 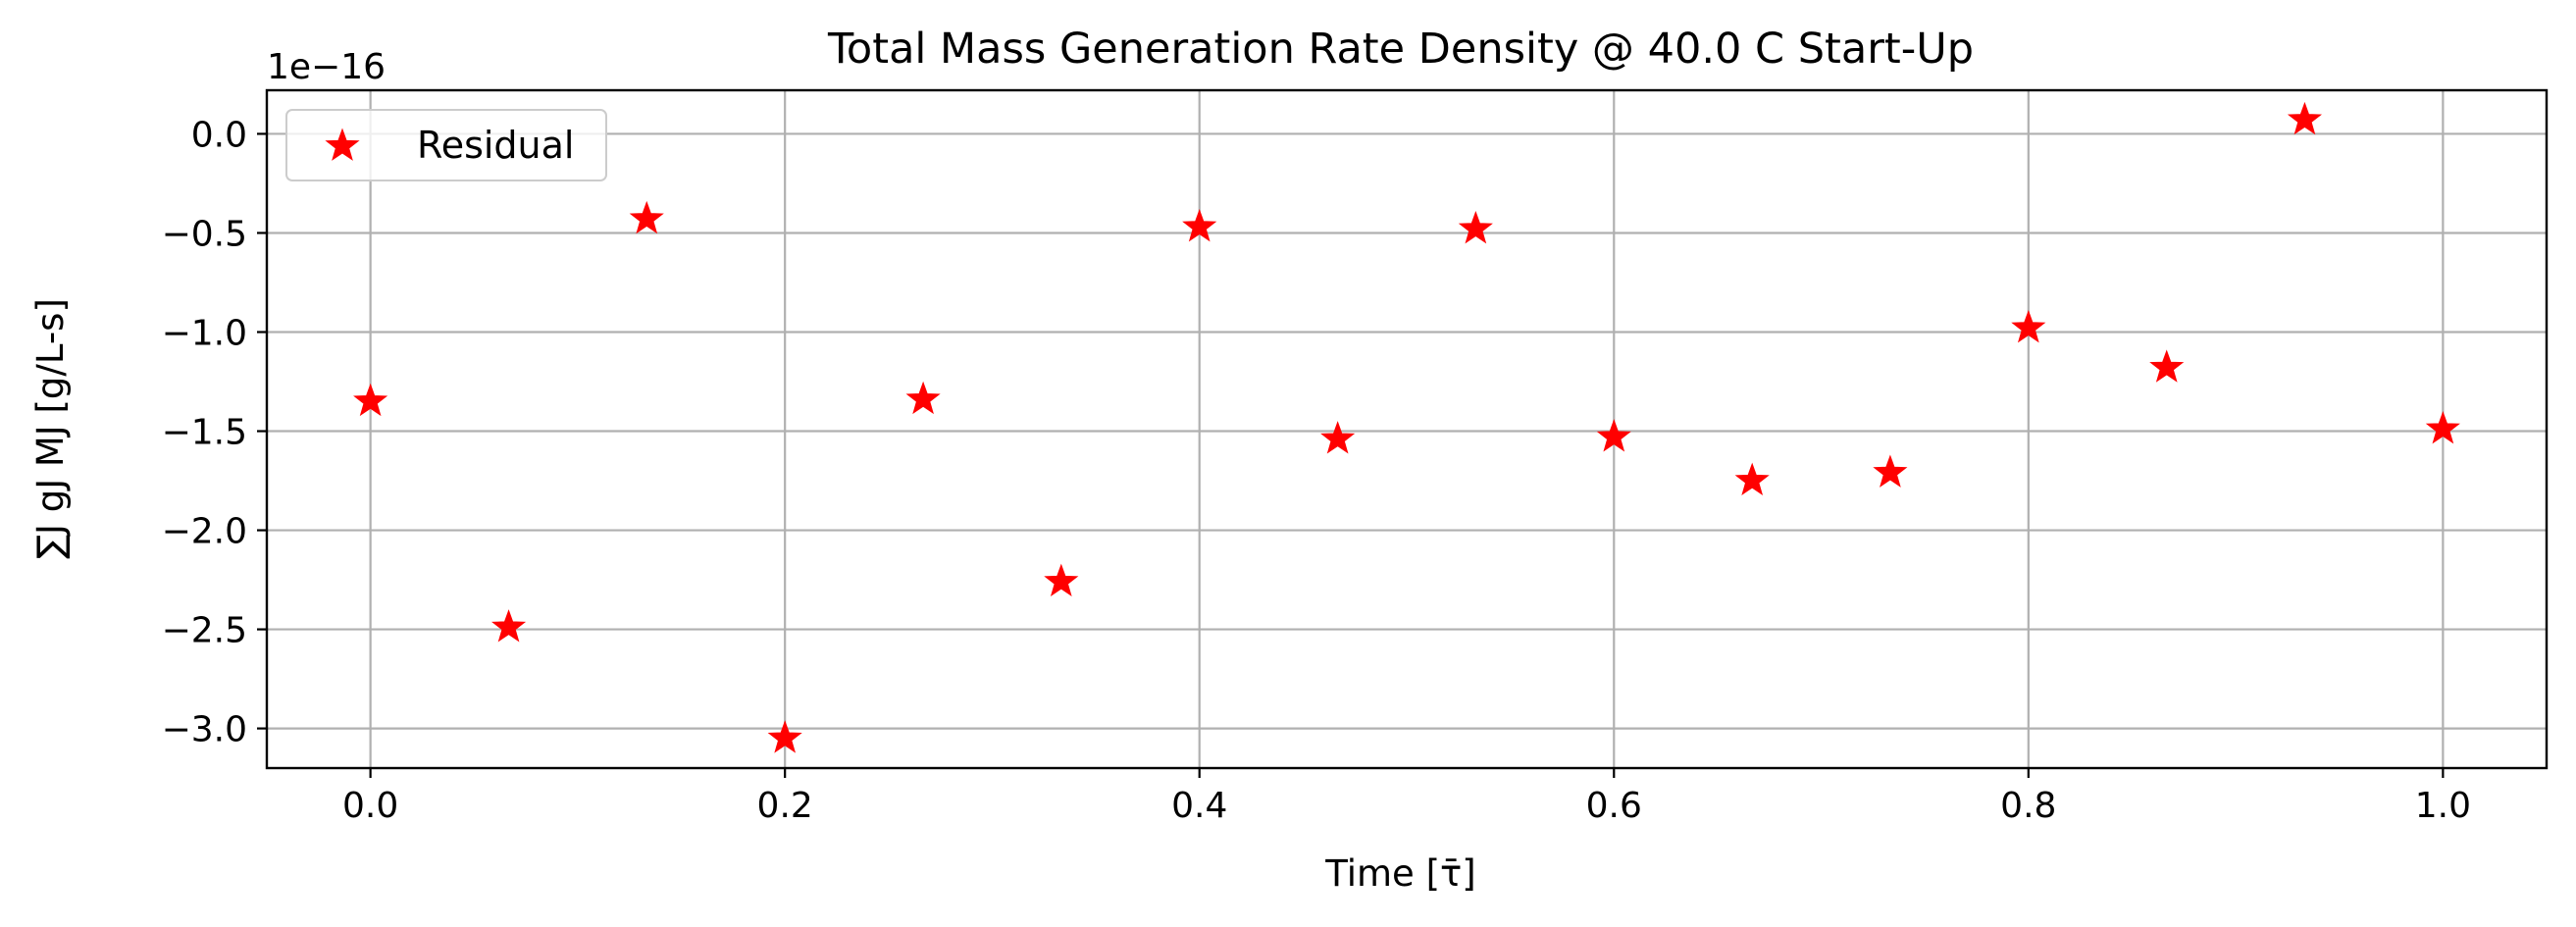 I want to click on y-tick-label: 0.0, so click(x=219, y=135).